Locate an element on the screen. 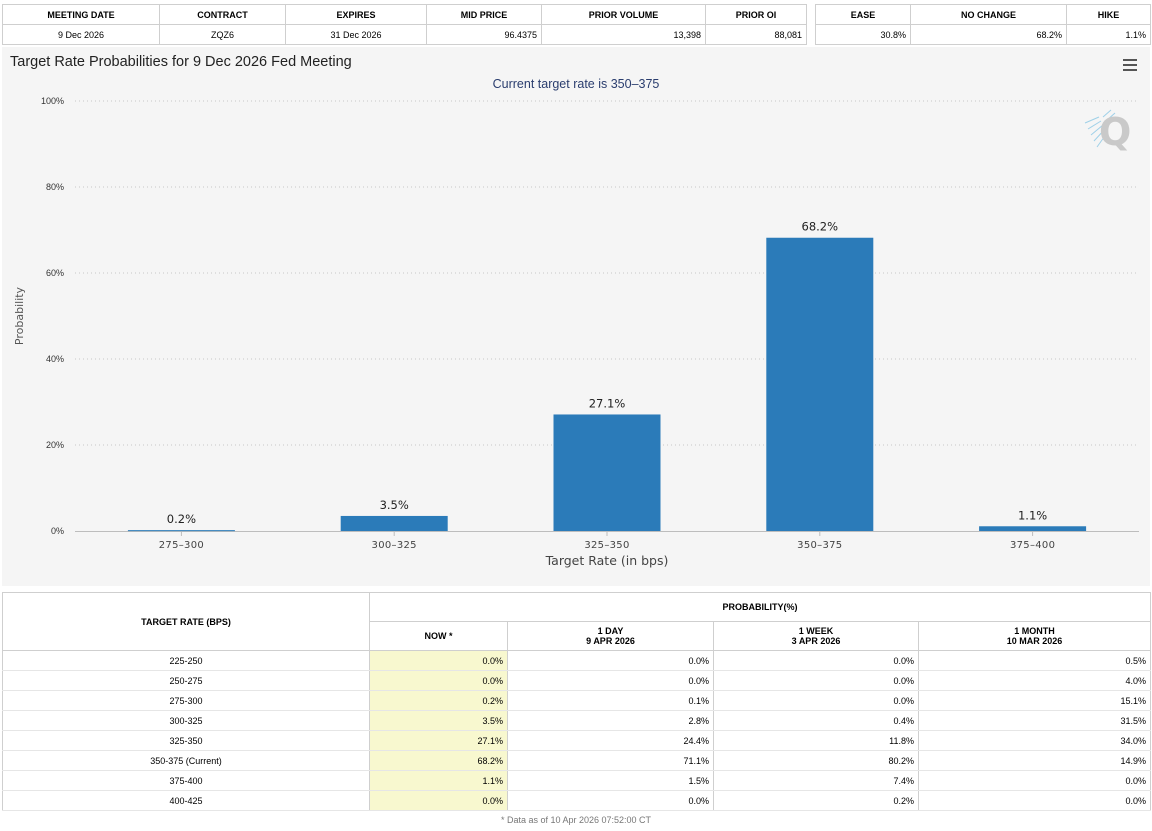 The width and height of the screenshot is (1152, 831). data-label: 0.2% is located at coordinates (181, 519).